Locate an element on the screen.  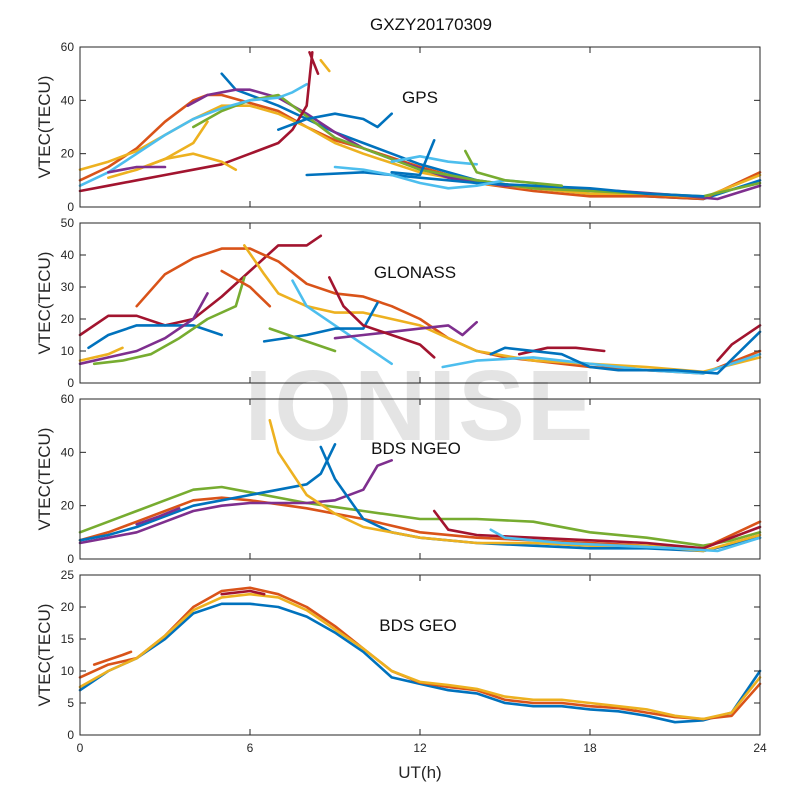
x-tick-label: 12 is located at coordinates (420, 748).